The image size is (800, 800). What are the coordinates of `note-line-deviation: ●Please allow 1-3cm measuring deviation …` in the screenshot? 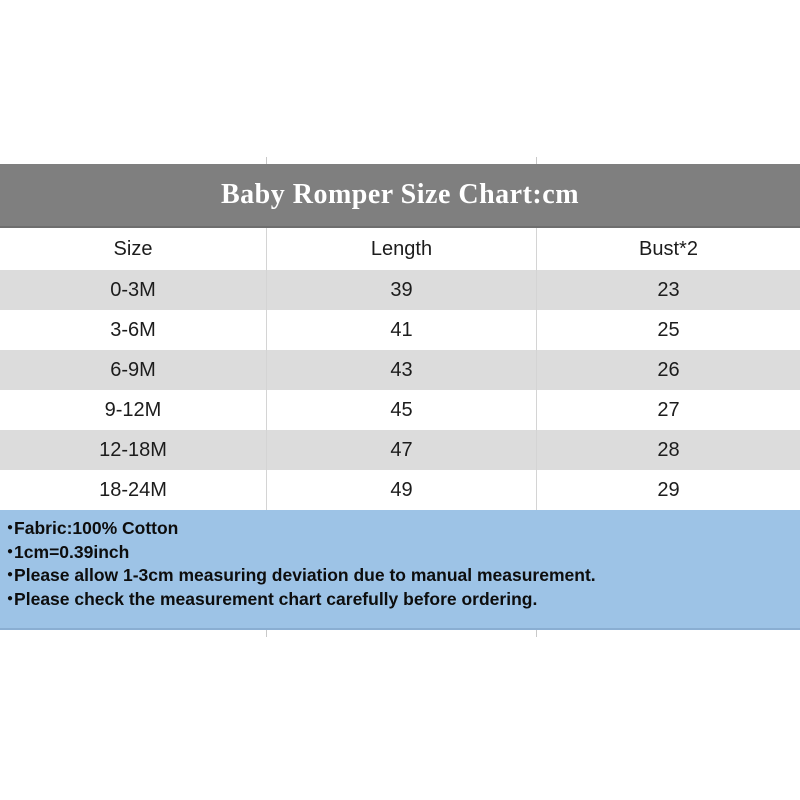 It's located at (398, 576).